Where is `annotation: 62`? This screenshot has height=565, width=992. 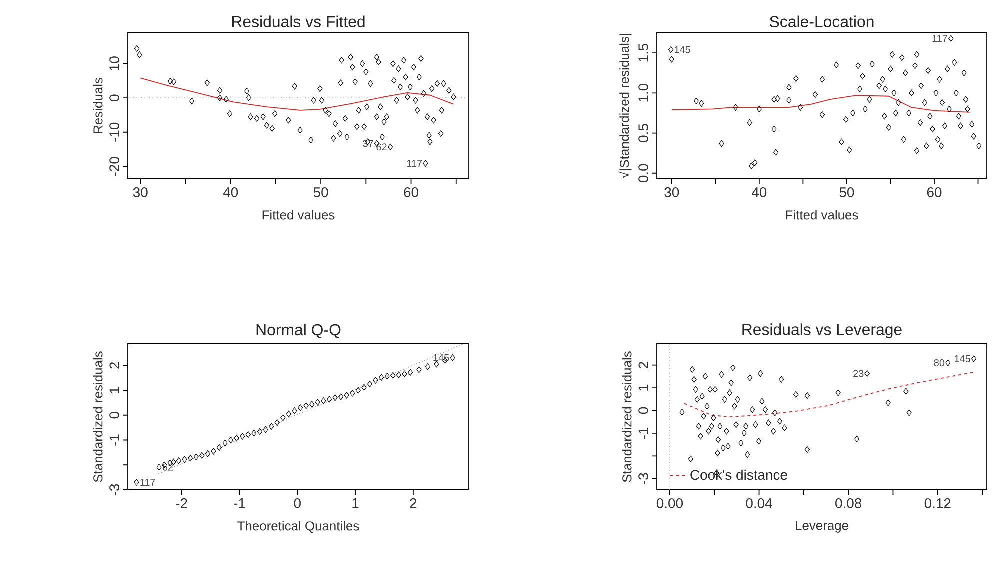
annotation: 62 is located at coordinates (381, 147).